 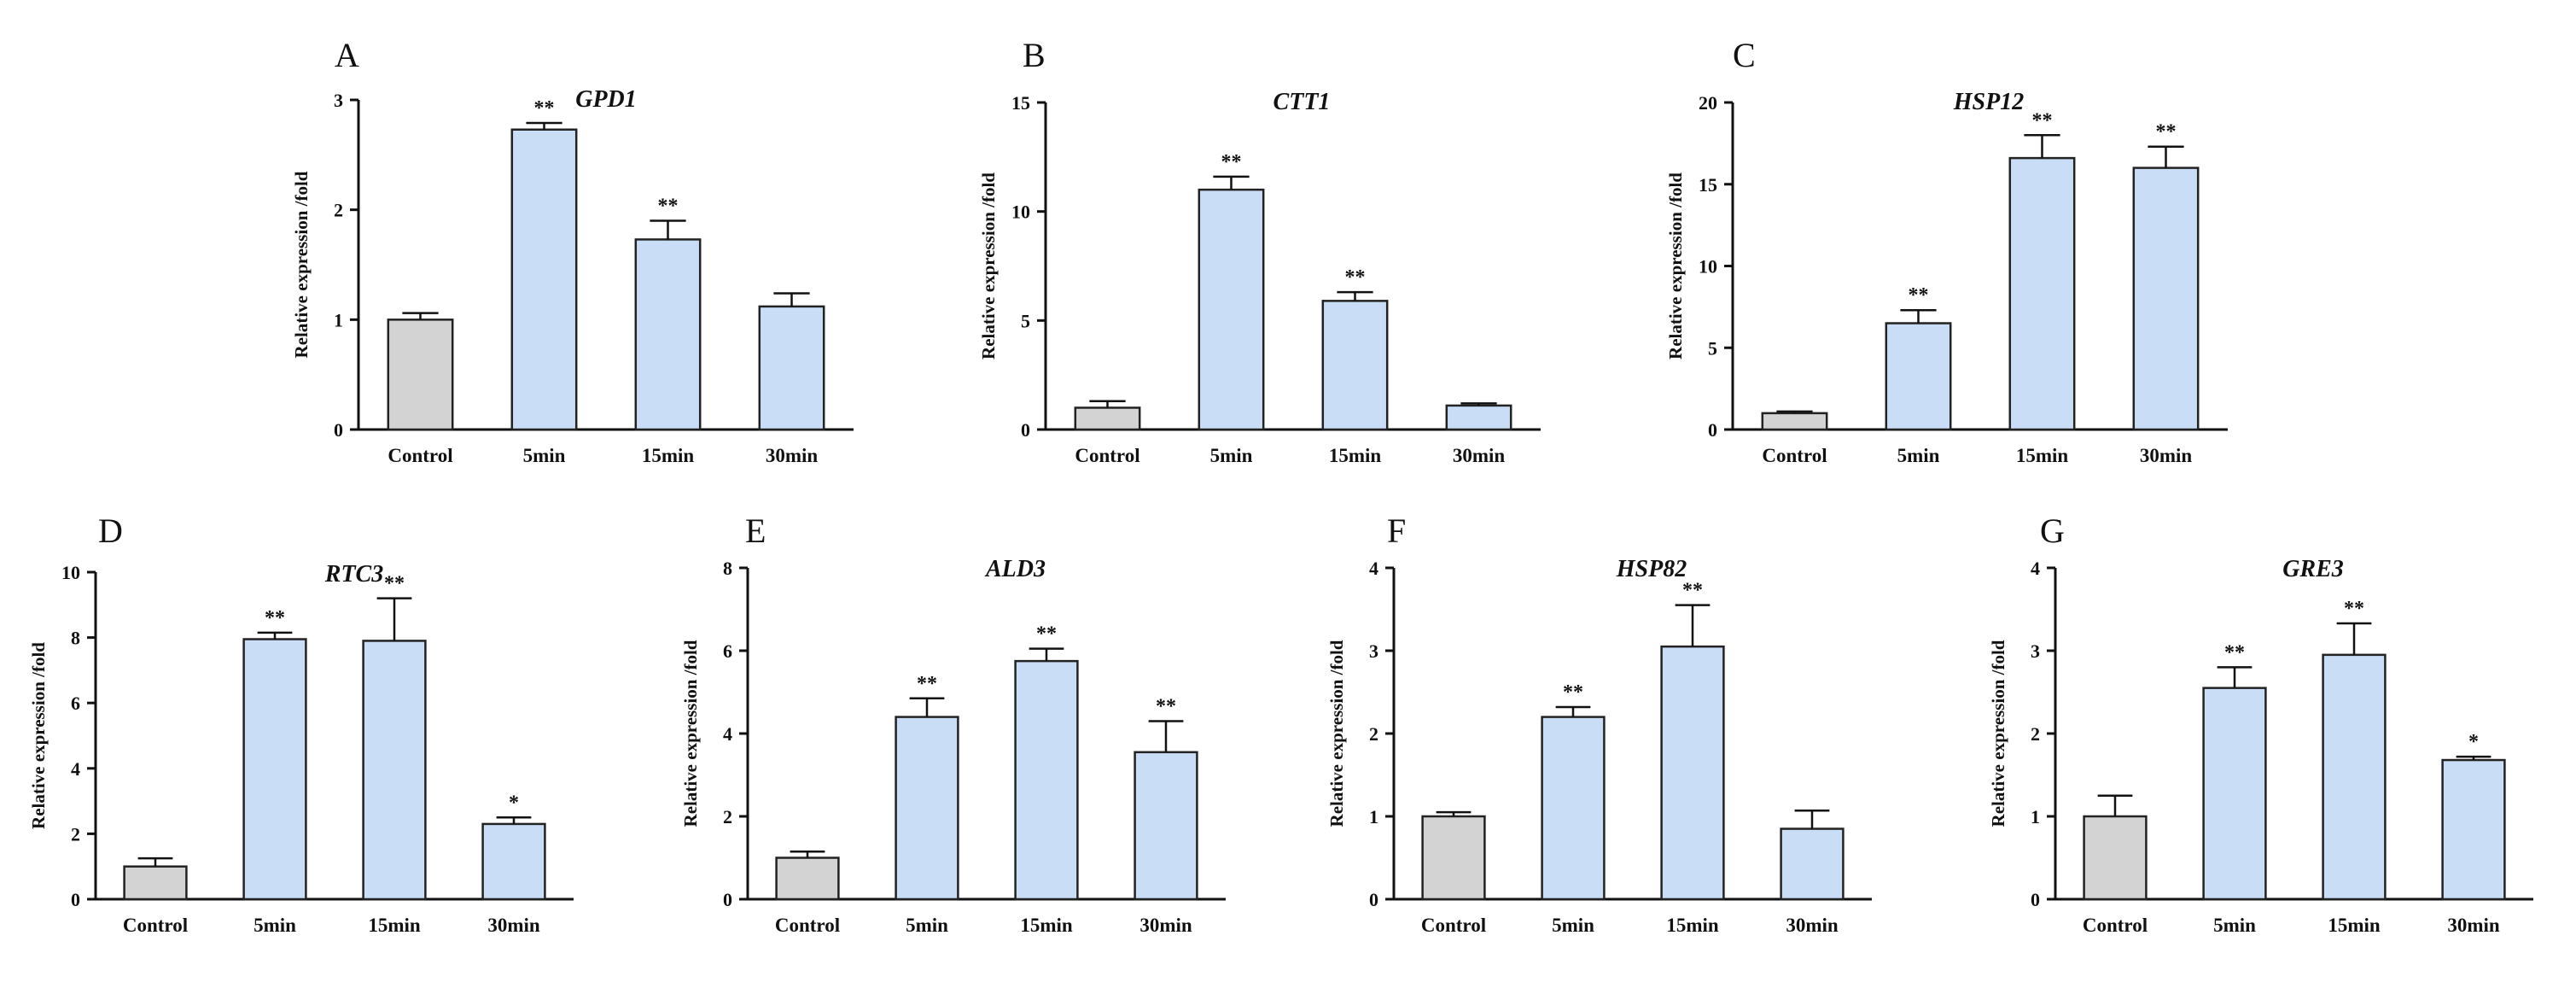 What do you see at coordinates (2042, 120) in the screenshot?
I see `panel-c-significance-2: **` at bounding box center [2042, 120].